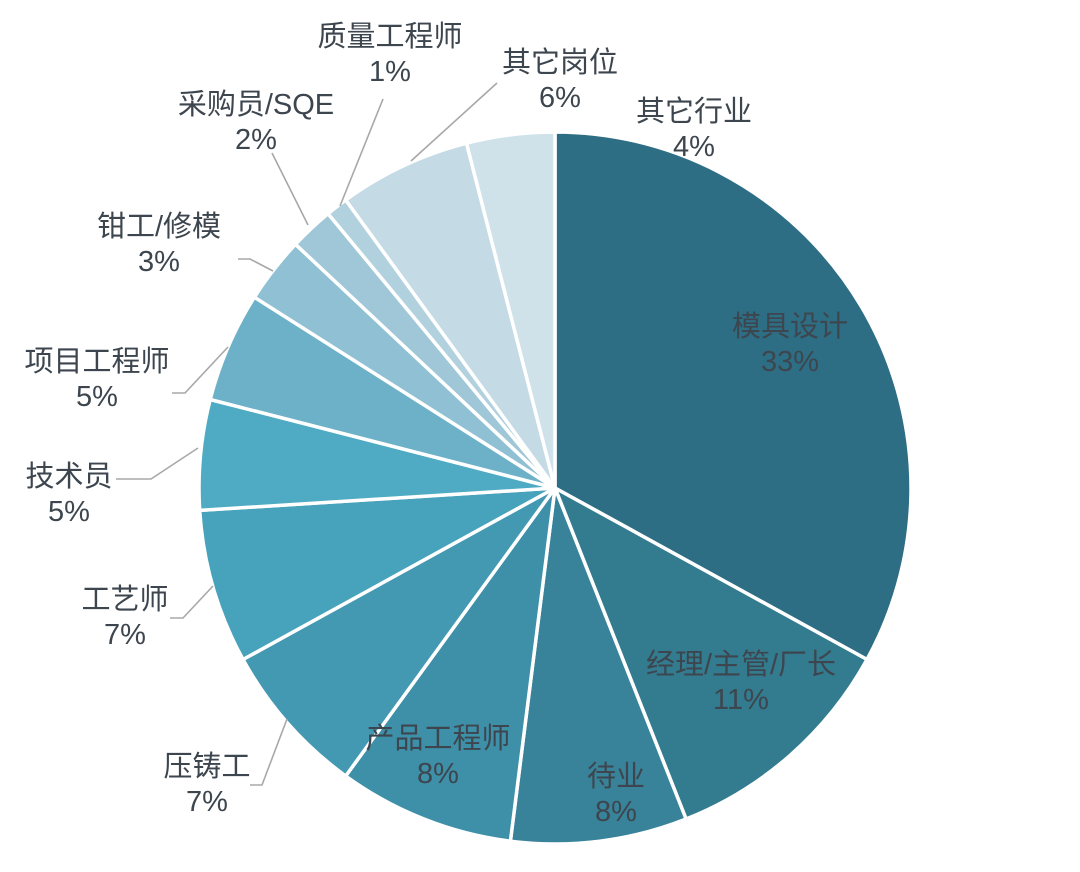  I want to click on slice-percent-text: 2%, so click(256, 140).